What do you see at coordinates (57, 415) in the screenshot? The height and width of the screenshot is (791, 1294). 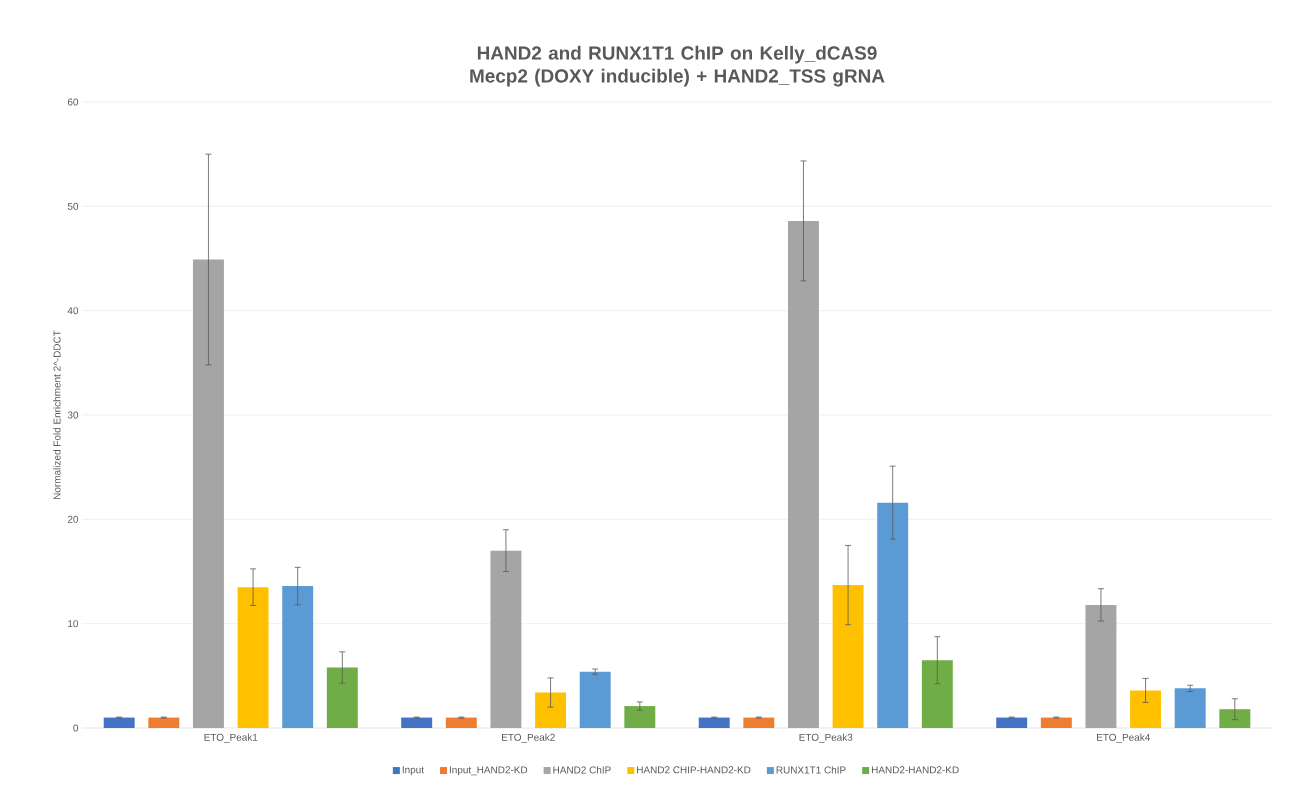 I see `y-axis-title: Normalized Fold Enrichment 2^-DDCT` at bounding box center [57, 415].